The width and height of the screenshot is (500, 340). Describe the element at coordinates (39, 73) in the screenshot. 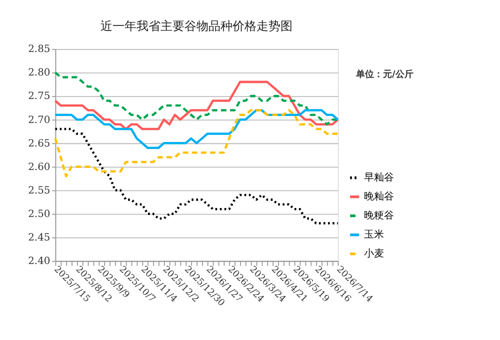

I see `y-tick-label: 2.80` at that location.